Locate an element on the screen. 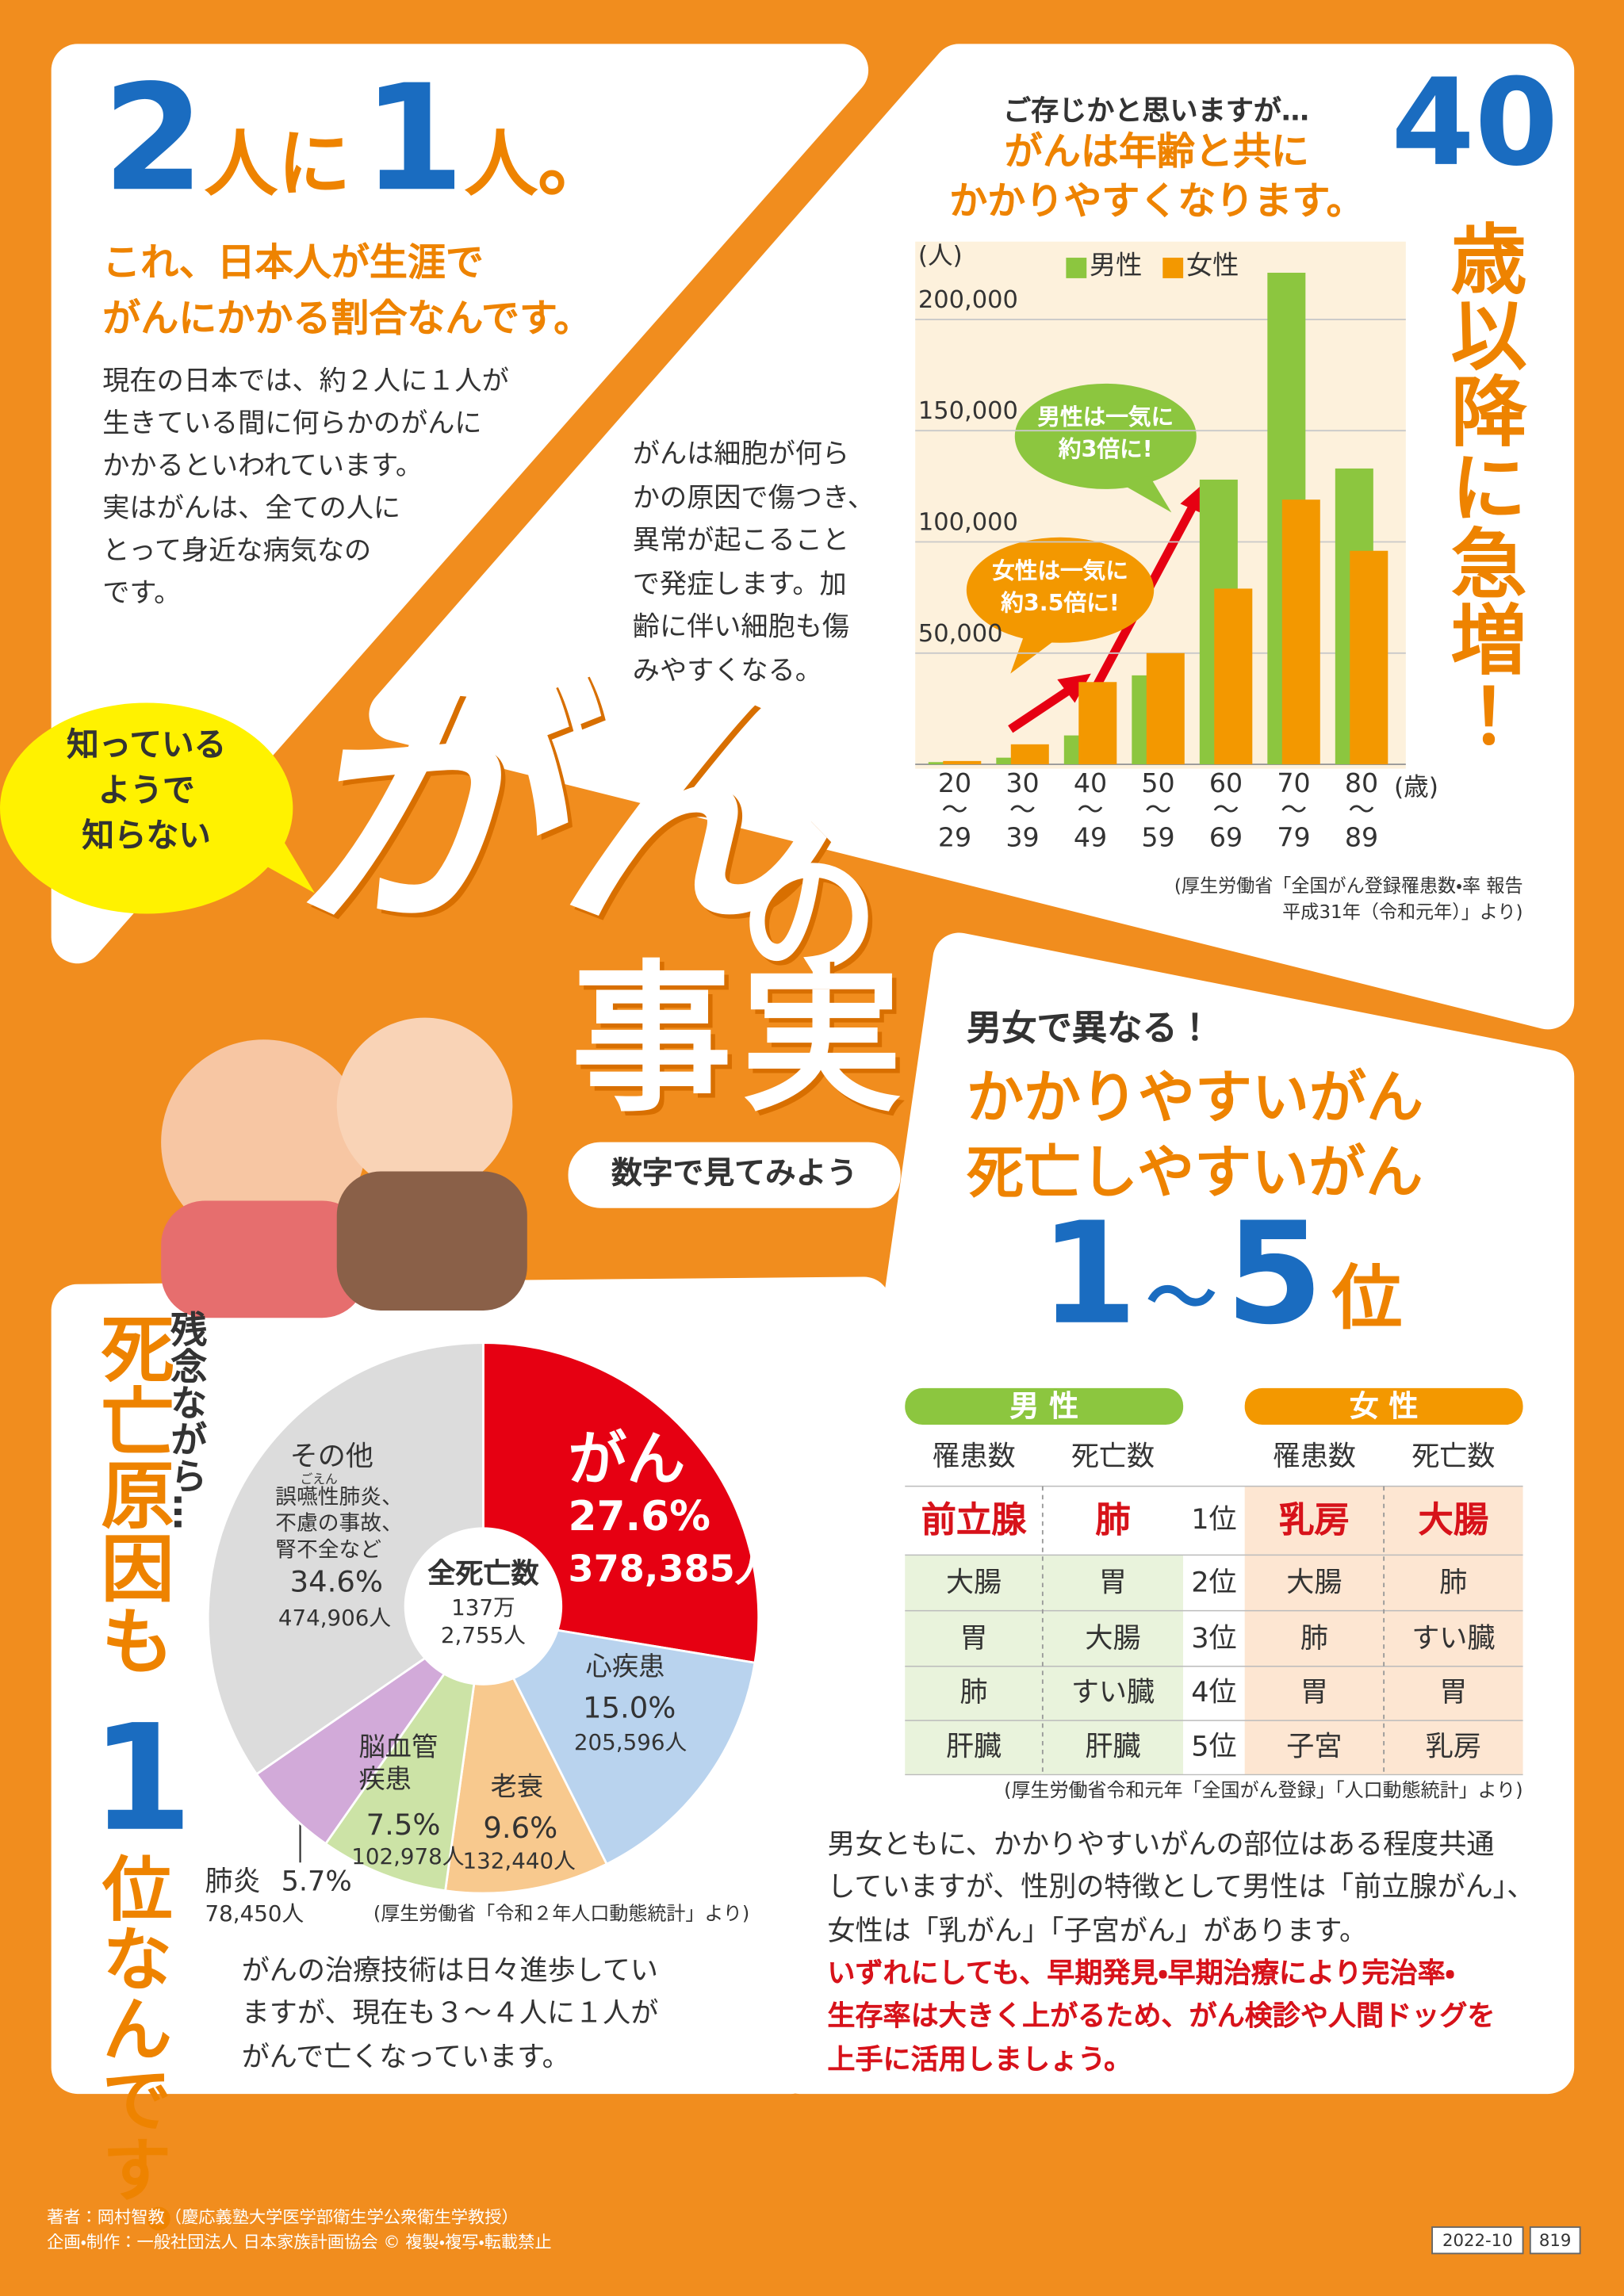  pie-value-label: 15.0% is located at coordinates (629, 1707).